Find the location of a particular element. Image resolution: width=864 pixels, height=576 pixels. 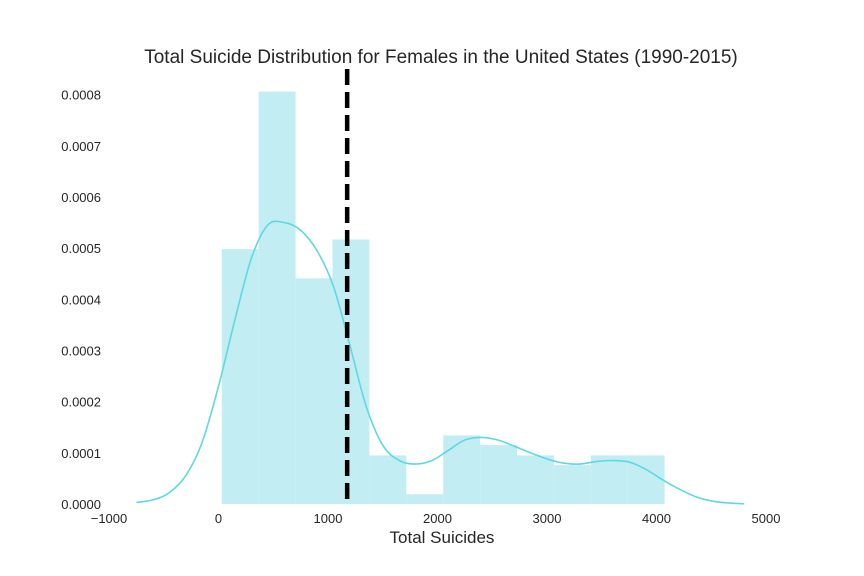

y-tick-label: 0.0005 is located at coordinates (81, 248).